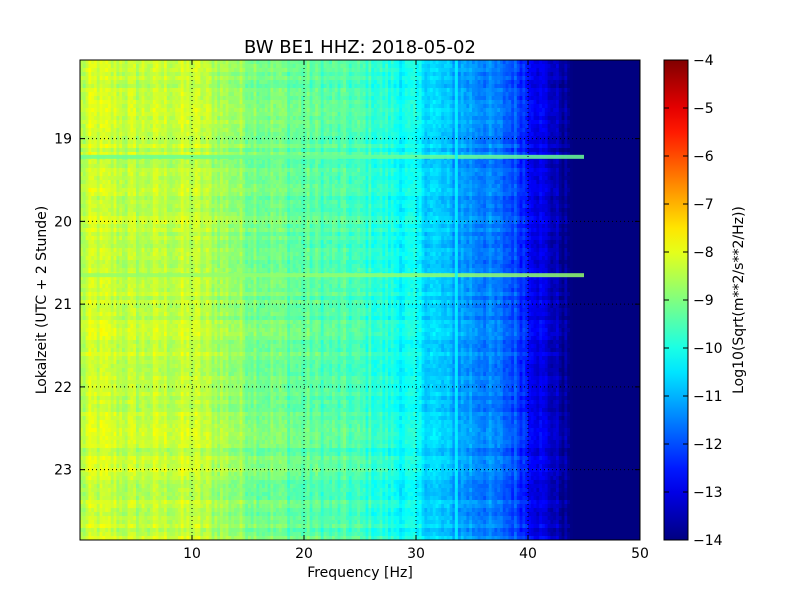 This screenshot has width=800, height=600. Describe the element at coordinates (360, 47) in the screenshot. I see `chart-title: BW BE1 HHZ: 2018-05-02` at that location.